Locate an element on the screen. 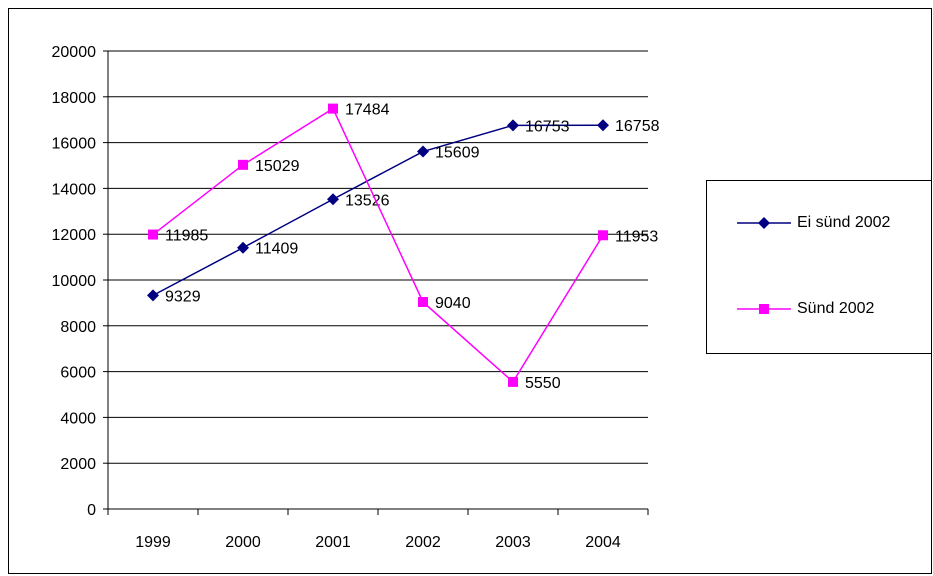  y-tick-label: 0 is located at coordinates (91, 510).